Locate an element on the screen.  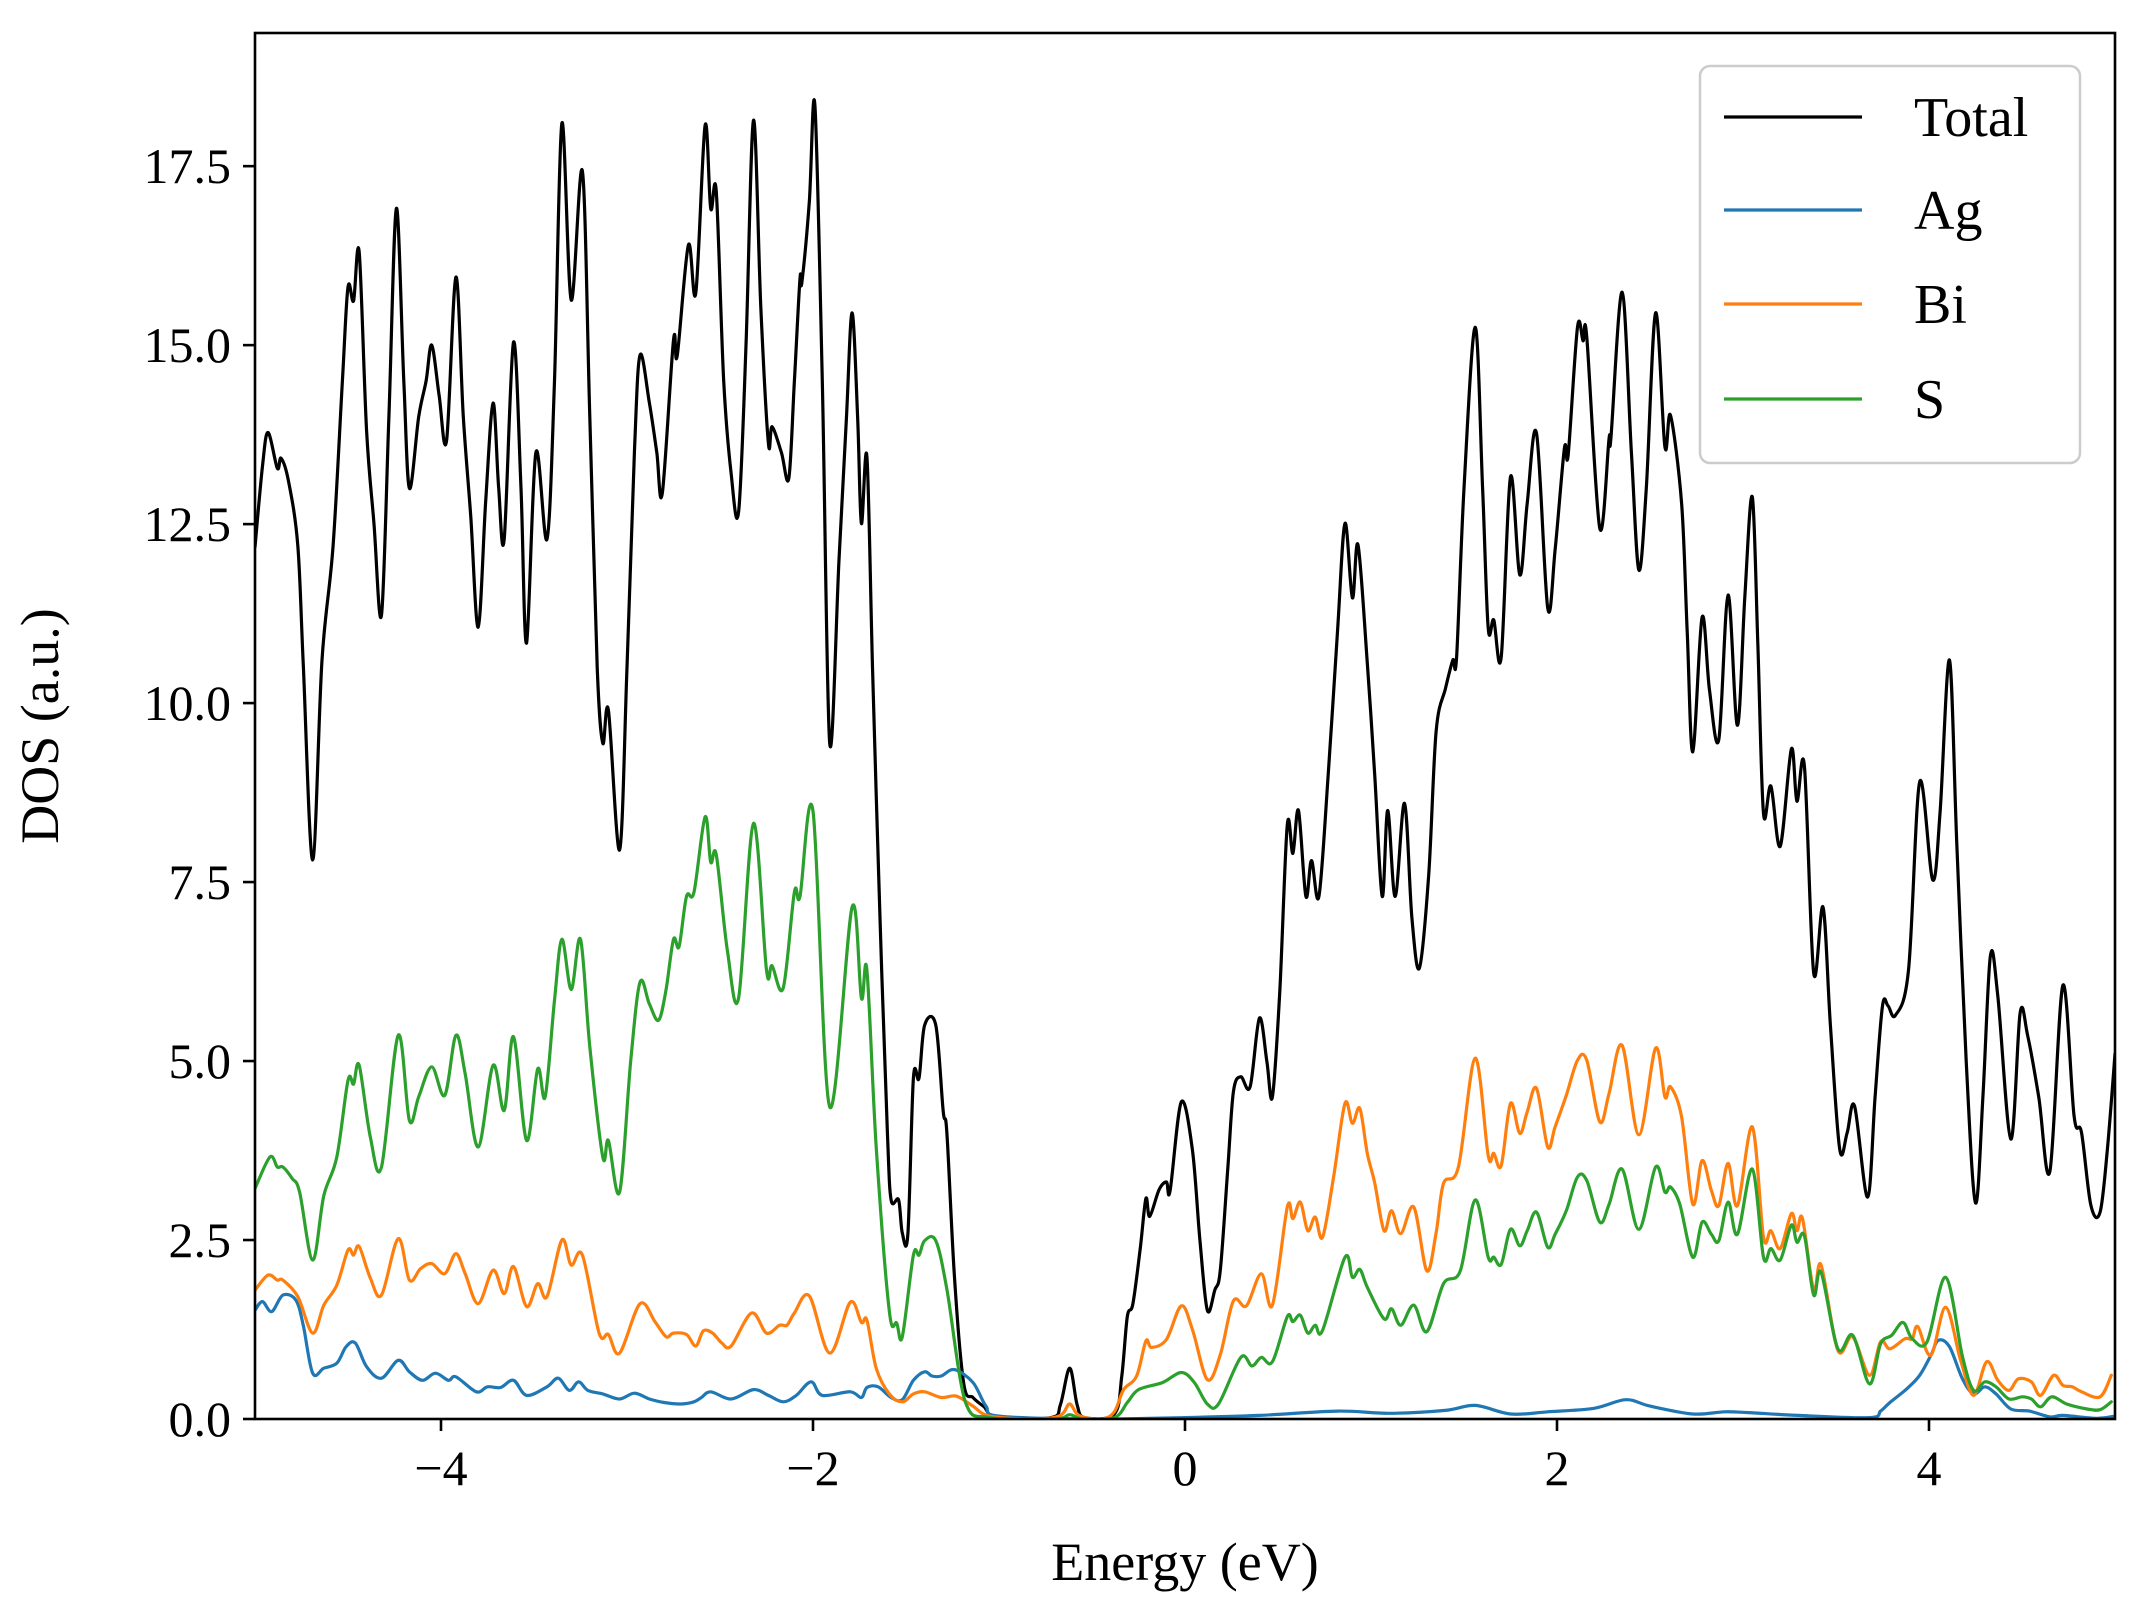
y-tick-label: 5.0 is located at coordinates (200, 1061).